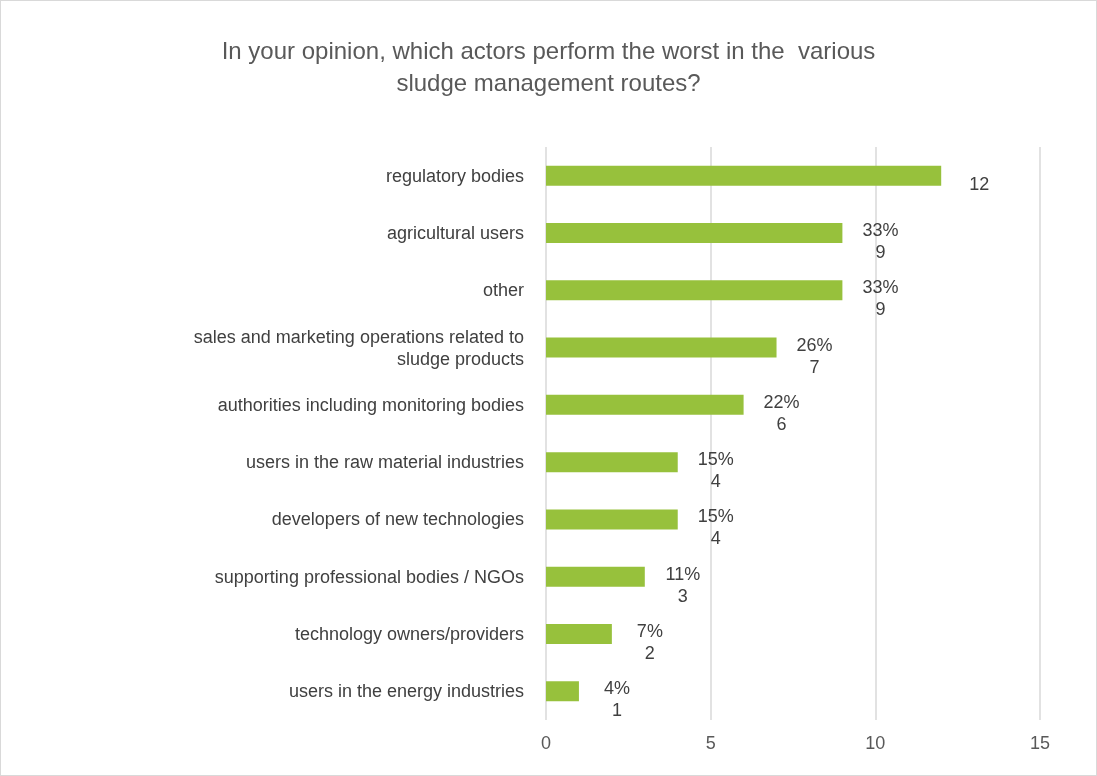 This screenshot has height=776, width=1097. Describe the element at coordinates (397, 519) in the screenshot. I see `y-tick-label: developers of new technologies` at that location.